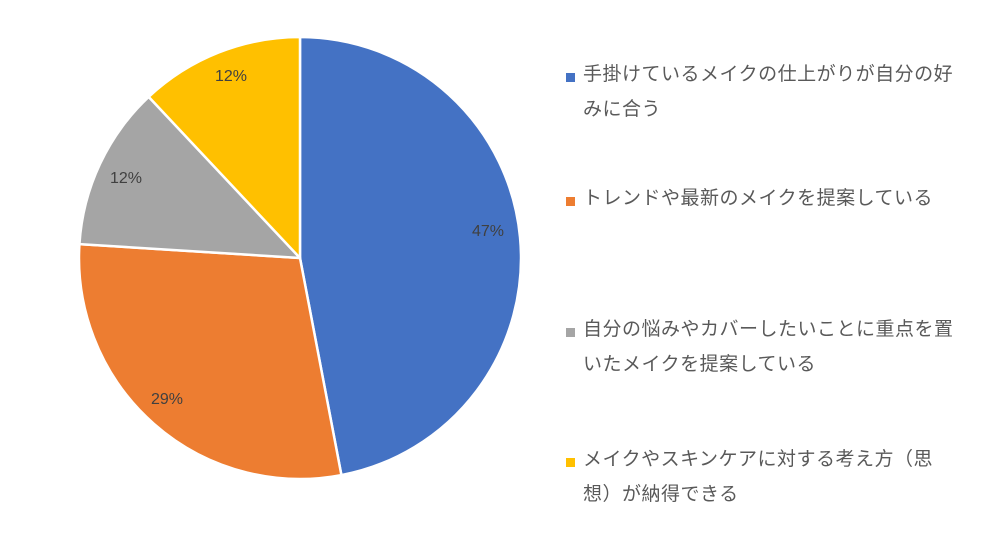 This screenshot has height=537, width=1007. I want to click on legend-swatch-yellow, so click(570, 462).